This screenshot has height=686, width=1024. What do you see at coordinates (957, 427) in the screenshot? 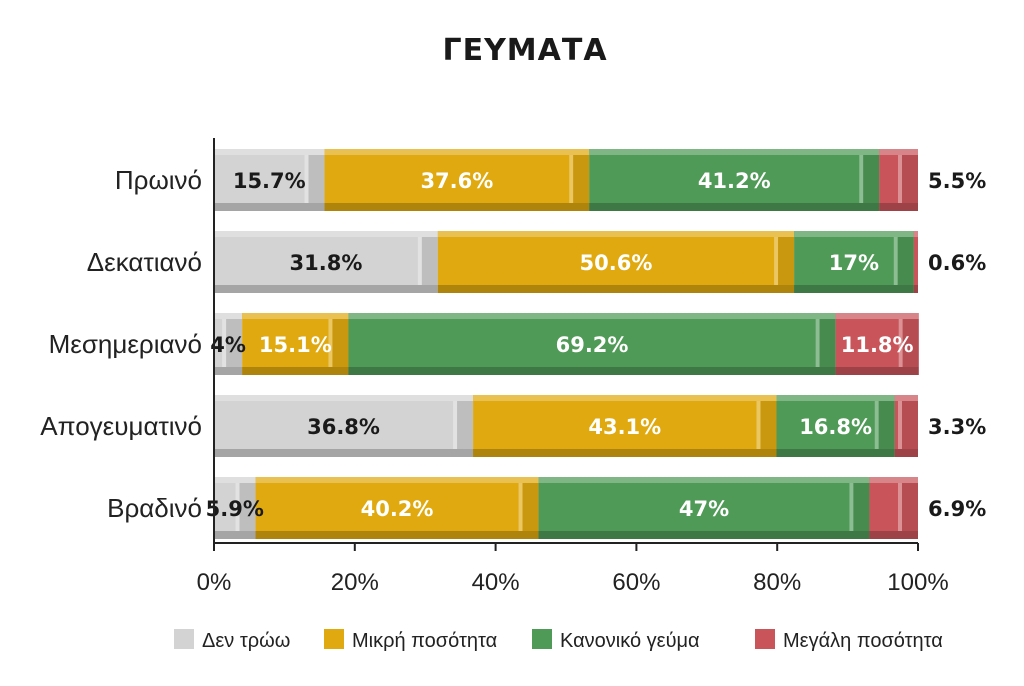
I see `data-label-outside: 3.3%` at bounding box center [957, 427].